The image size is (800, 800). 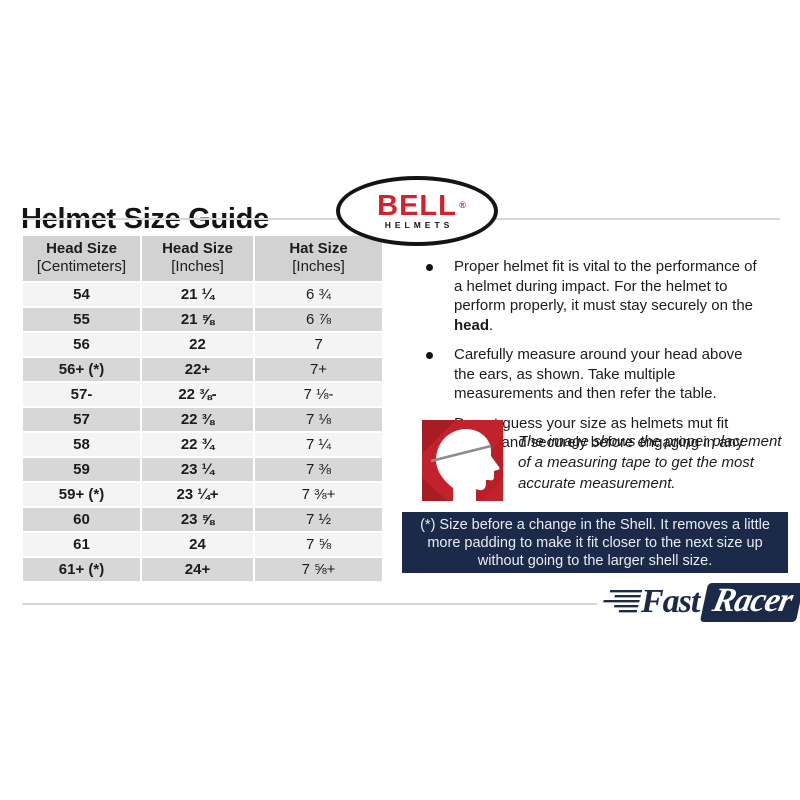 What do you see at coordinates (318, 319) in the screenshot?
I see `table-cell: 6 ⅞` at bounding box center [318, 319].